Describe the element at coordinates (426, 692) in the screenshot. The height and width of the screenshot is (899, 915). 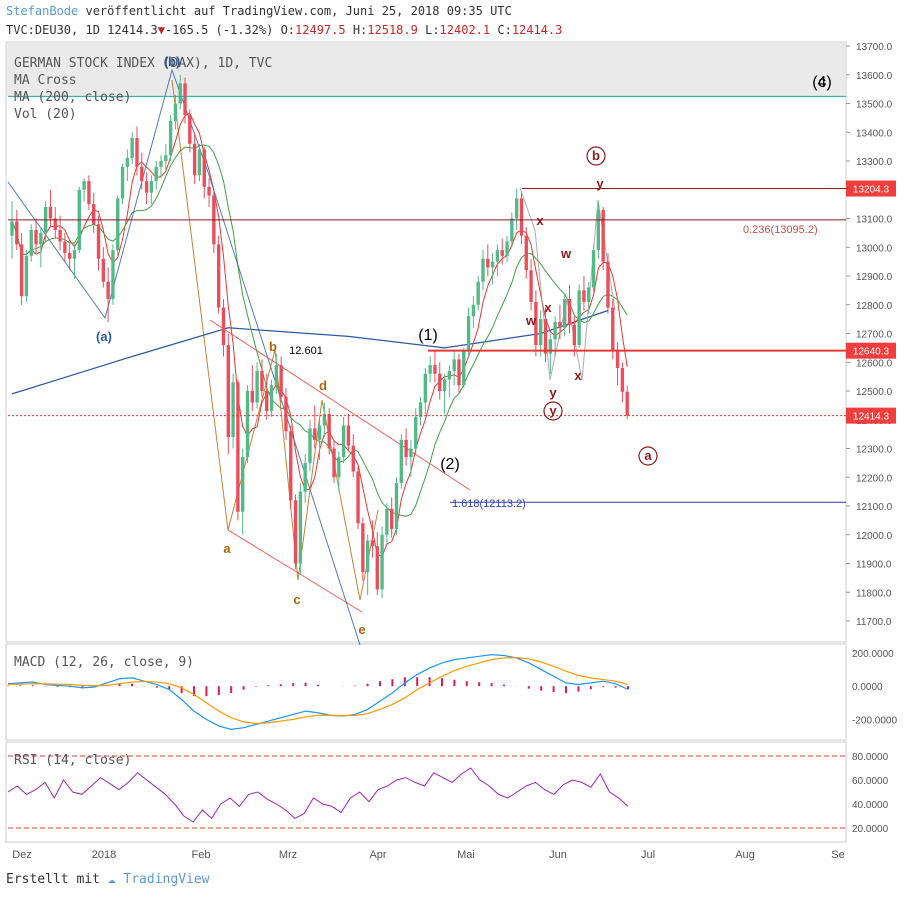
I see `macd-pane` at that location.